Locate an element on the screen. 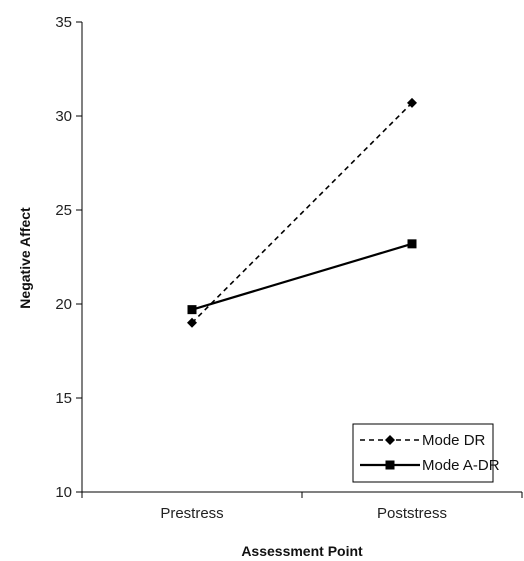  y-tick-label: 25 is located at coordinates (63, 210).